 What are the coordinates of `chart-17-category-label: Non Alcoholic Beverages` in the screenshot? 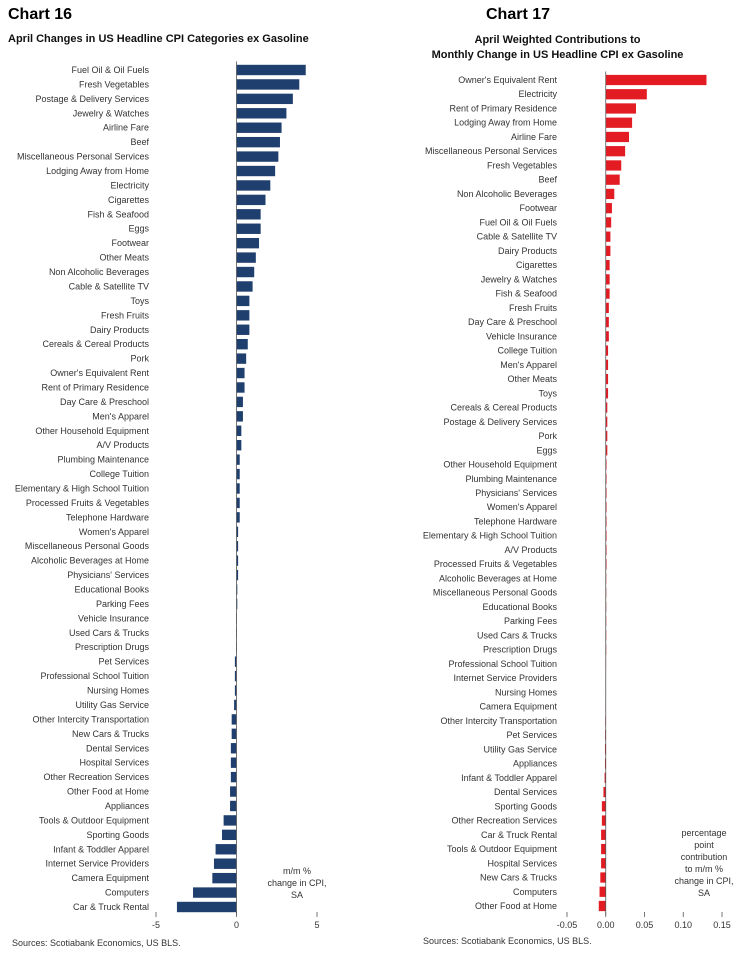 It's located at (507, 194).